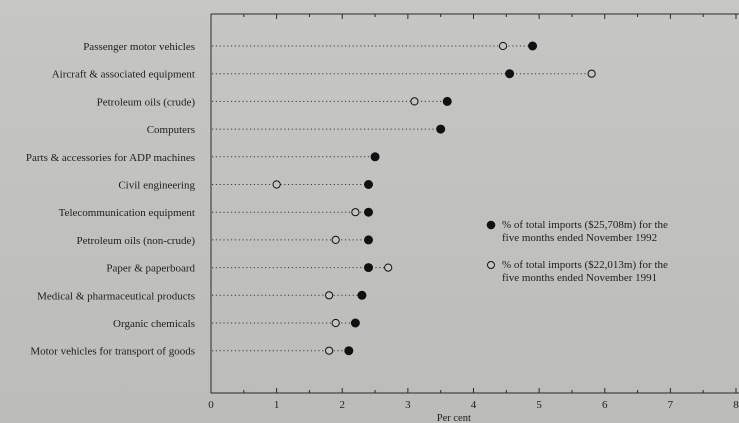 The image size is (739, 423). What do you see at coordinates (343, 405) in the screenshot?
I see `x-tick-label: 2` at bounding box center [343, 405].